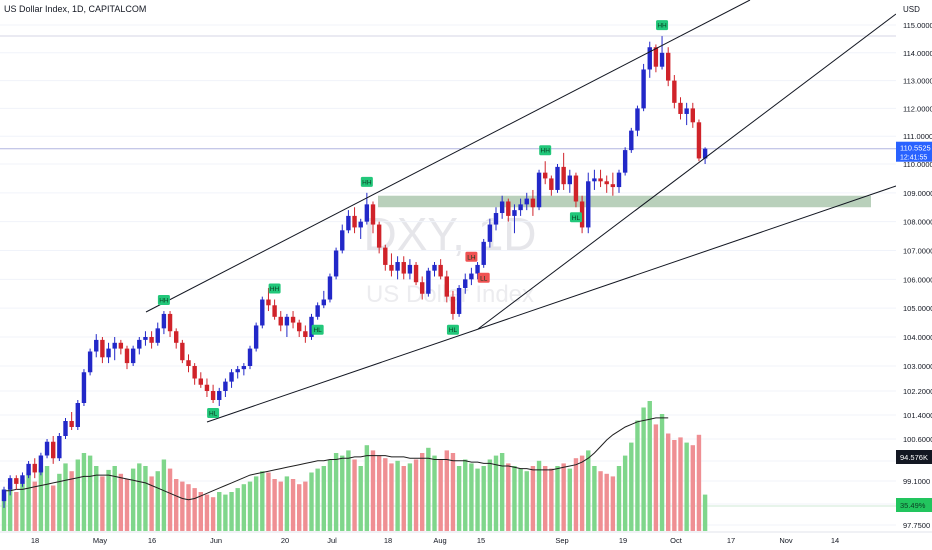 Image resolution: width=932 pixels, height=550 pixels. What do you see at coordinates (466, 538) in the screenshot?
I see `time-axis: 18 May 16 Jun 20 Jul 18 Aug 15 Sep 19 Oct 17 Nov 14` at bounding box center [466, 538].